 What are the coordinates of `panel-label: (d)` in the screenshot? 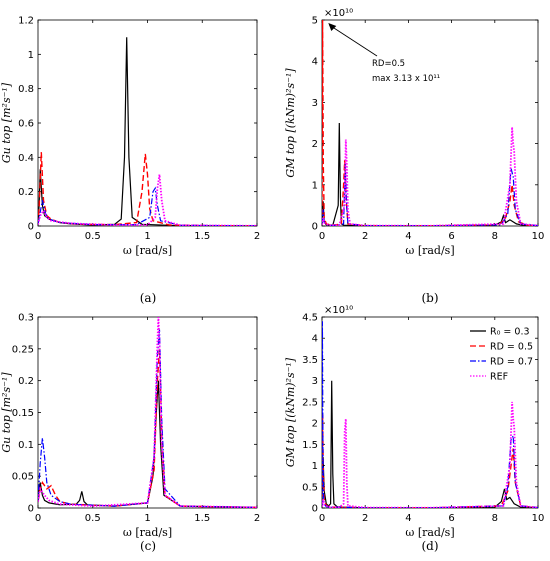 It's located at (429, 546).